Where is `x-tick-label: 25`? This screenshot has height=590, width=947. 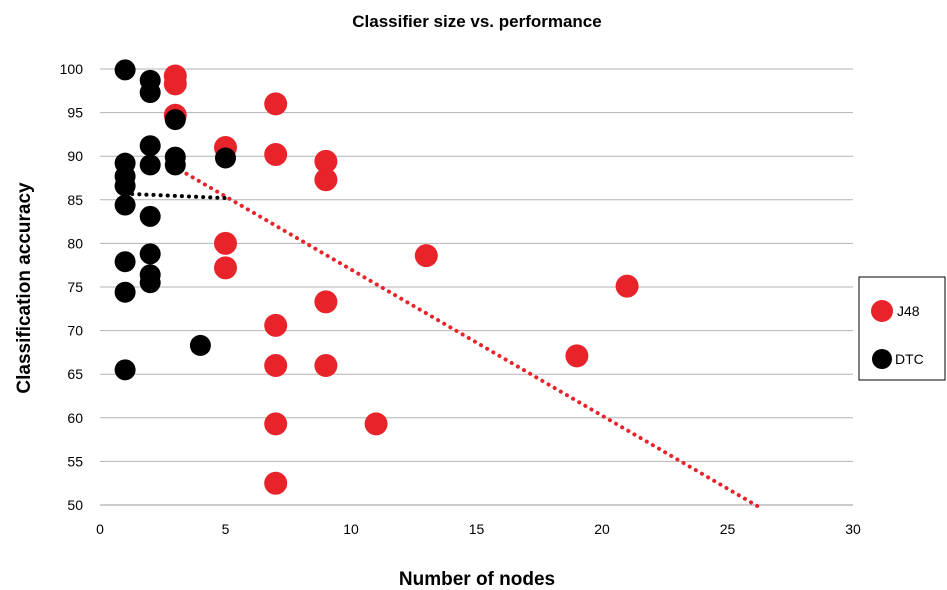
x-tick-label: 25 is located at coordinates (728, 529).